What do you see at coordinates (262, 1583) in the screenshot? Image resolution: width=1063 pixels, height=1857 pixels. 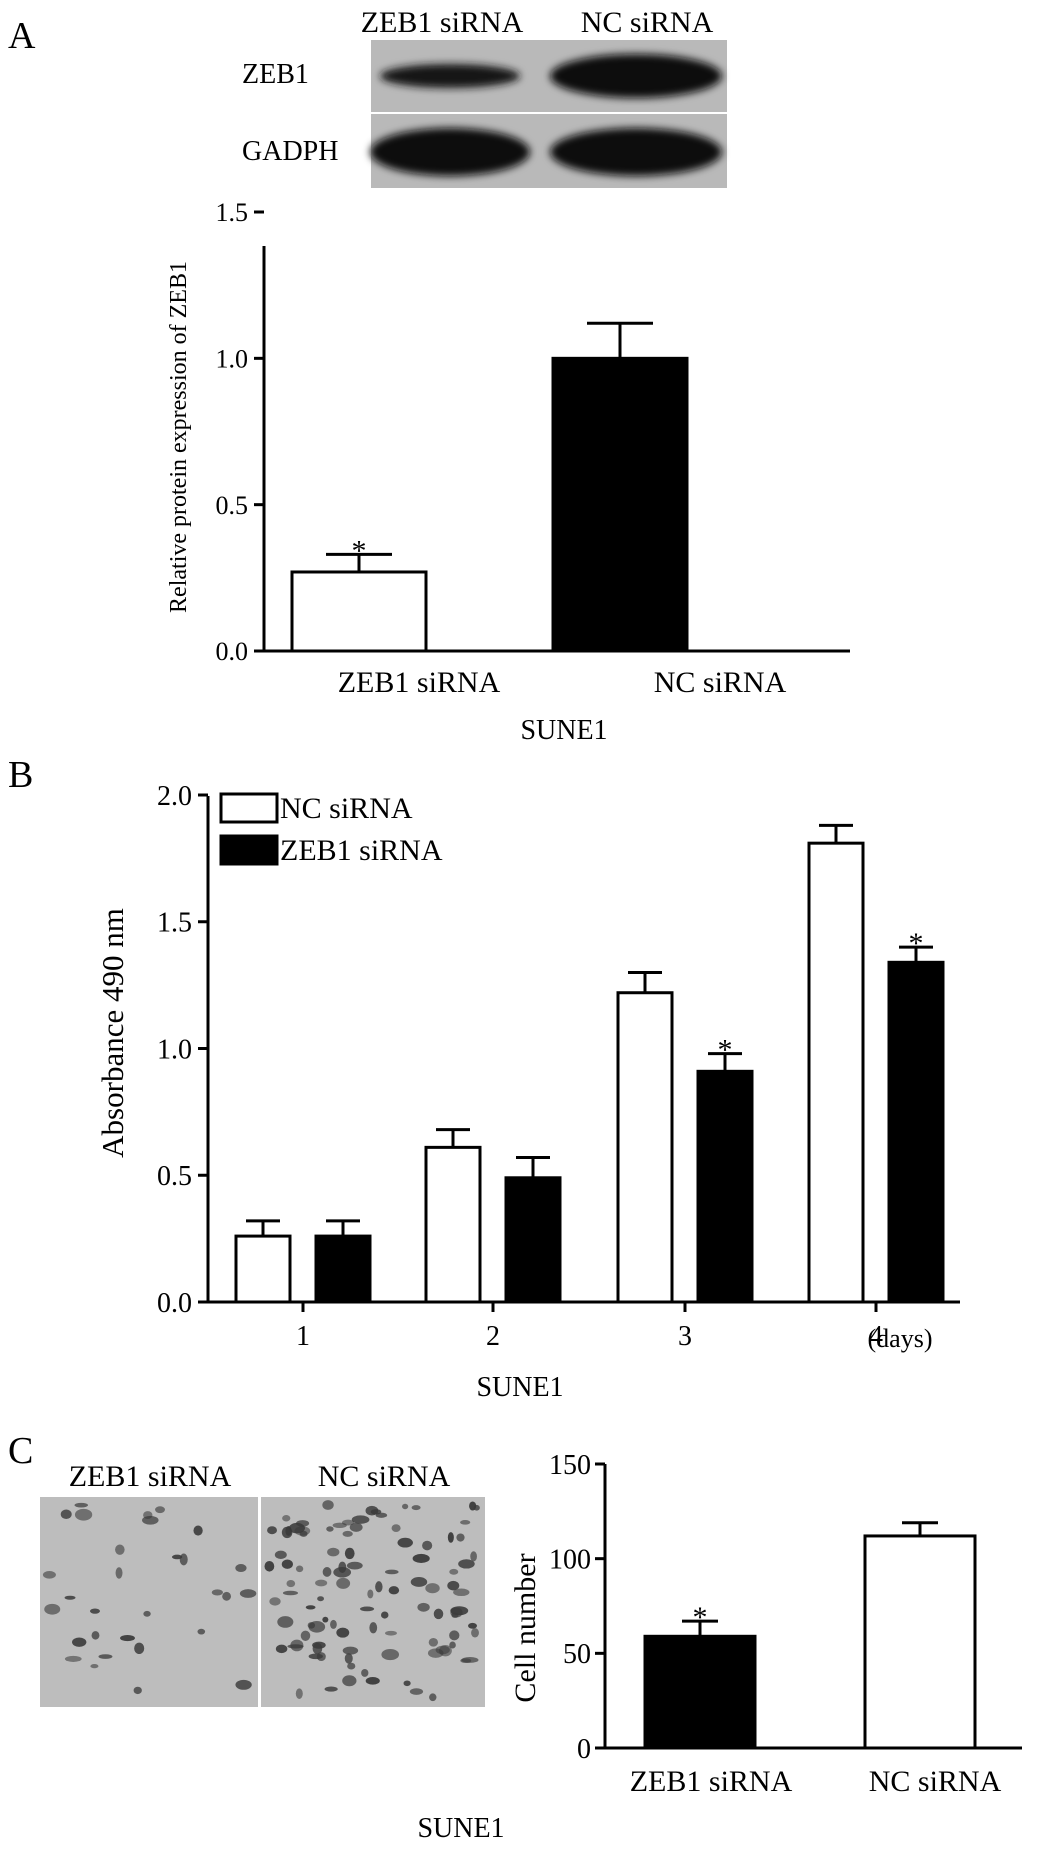 I see `transwell-images: ZEB1 siRNA NC siRNA` at bounding box center [262, 1583].